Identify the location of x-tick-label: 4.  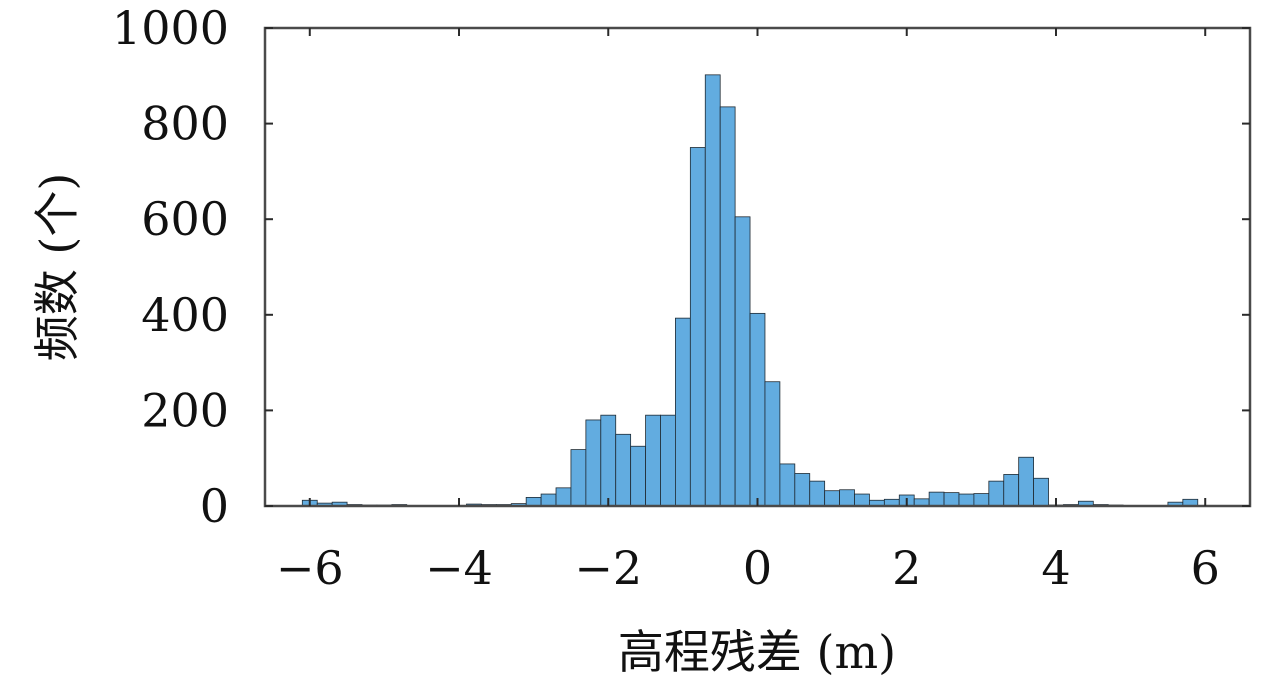
(1055, 568).